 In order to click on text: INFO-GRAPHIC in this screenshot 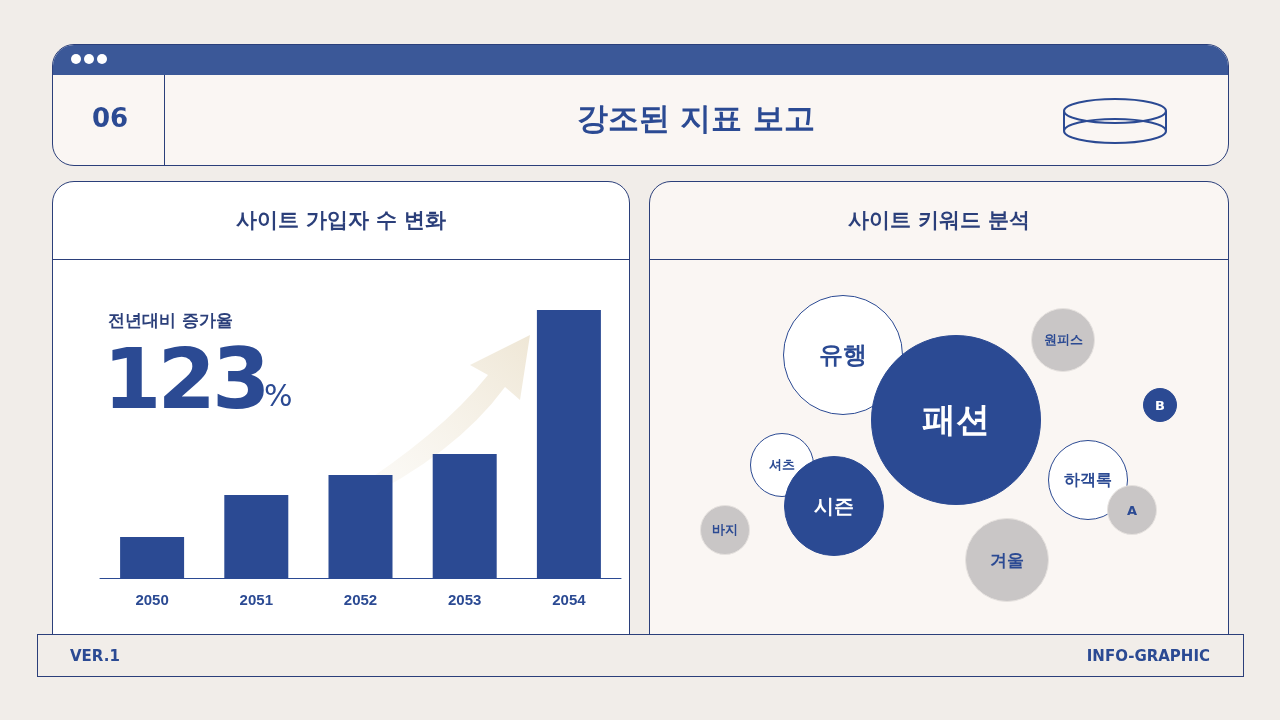, I will do `click(1148, 656)`.